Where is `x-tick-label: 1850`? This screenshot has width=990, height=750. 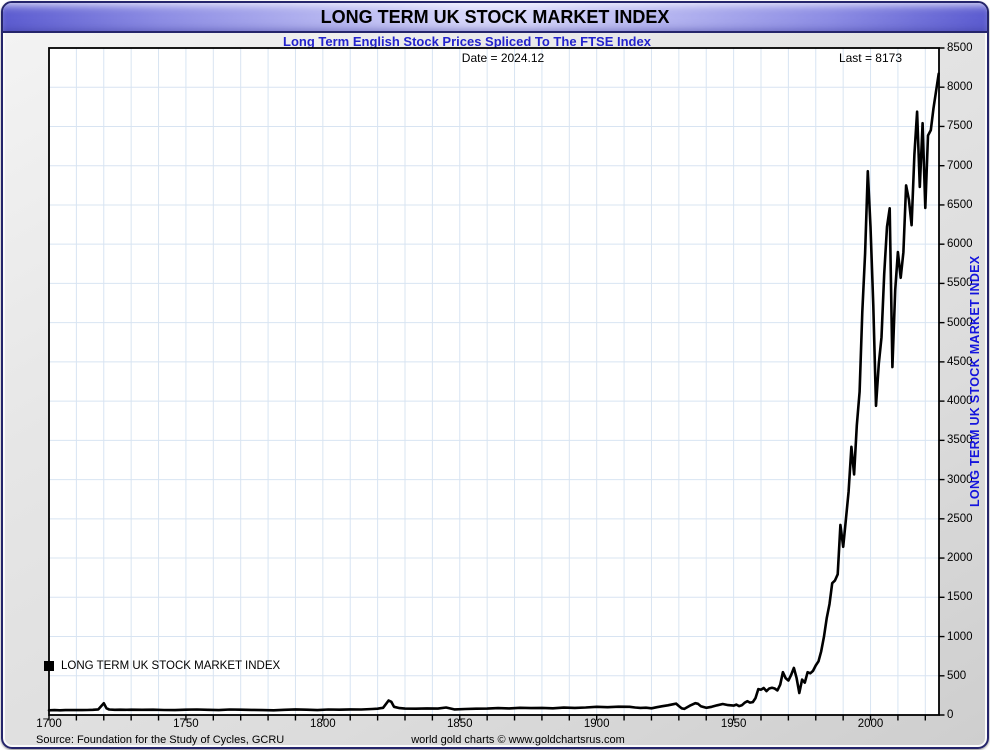 x-tick-label: 1850 is located at coordinates (459, 724).